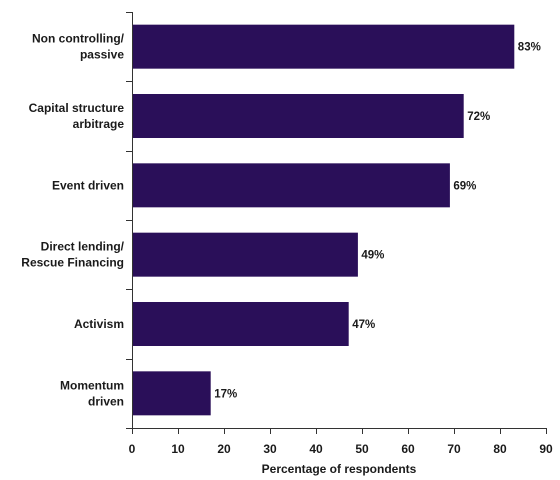  What do you see at coordinates (102, 55) in the screenshot?
I see `category-label-line: passive` at bounding box center [102, 55].